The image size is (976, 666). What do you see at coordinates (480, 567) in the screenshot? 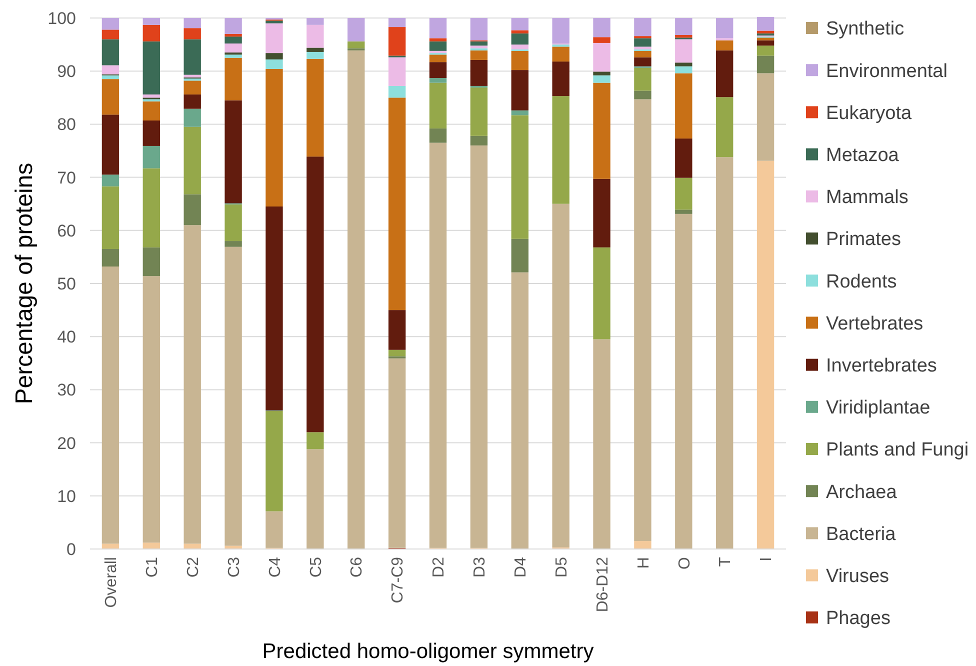
I see `x-tick-label: D3` at bounding box center [480, 567].